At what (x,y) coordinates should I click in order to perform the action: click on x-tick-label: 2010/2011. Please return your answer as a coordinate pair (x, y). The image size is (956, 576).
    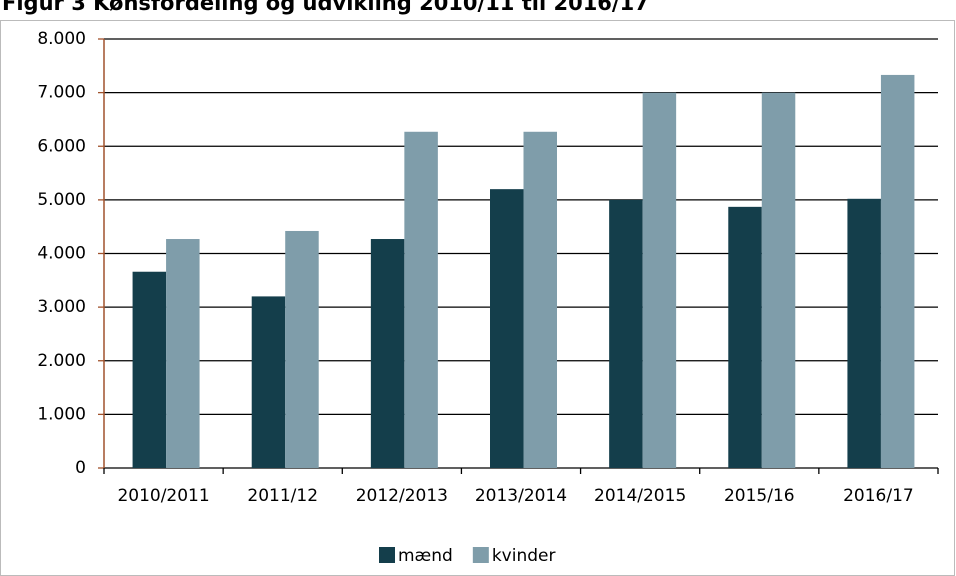
    Looking at the image, I should click on (163, 496).